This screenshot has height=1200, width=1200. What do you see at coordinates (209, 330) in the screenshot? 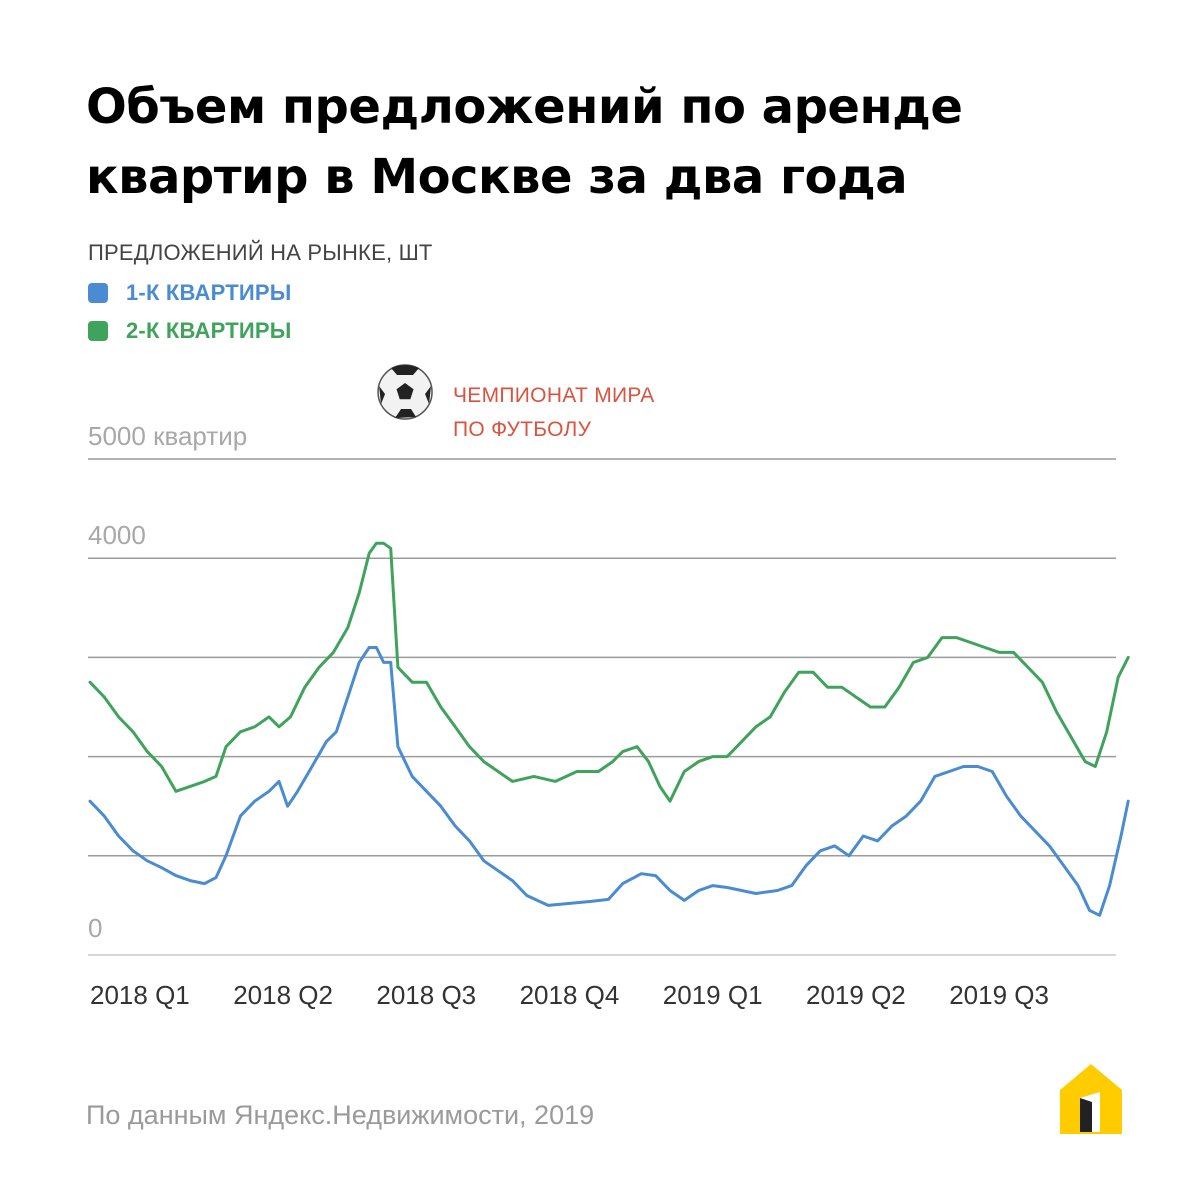
I see `legend-label-2k: 2-К КВАРТИРЫ` at bounding box center [209, 330].